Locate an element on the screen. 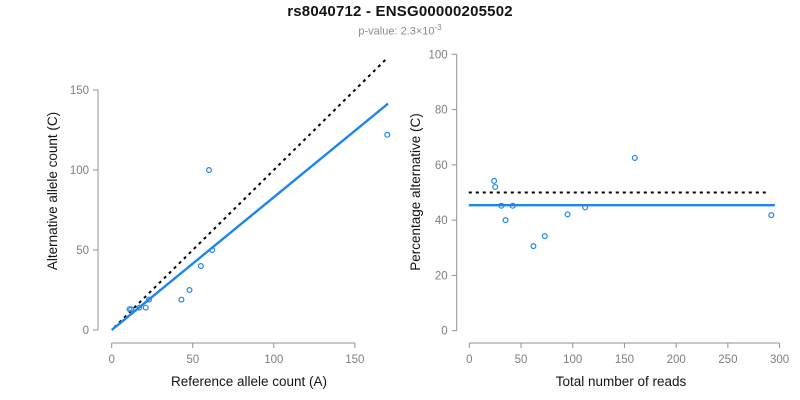 The height and width of the screenshot is (400, 800). y-tick-label: 60 is located at coordinates (441, 166).